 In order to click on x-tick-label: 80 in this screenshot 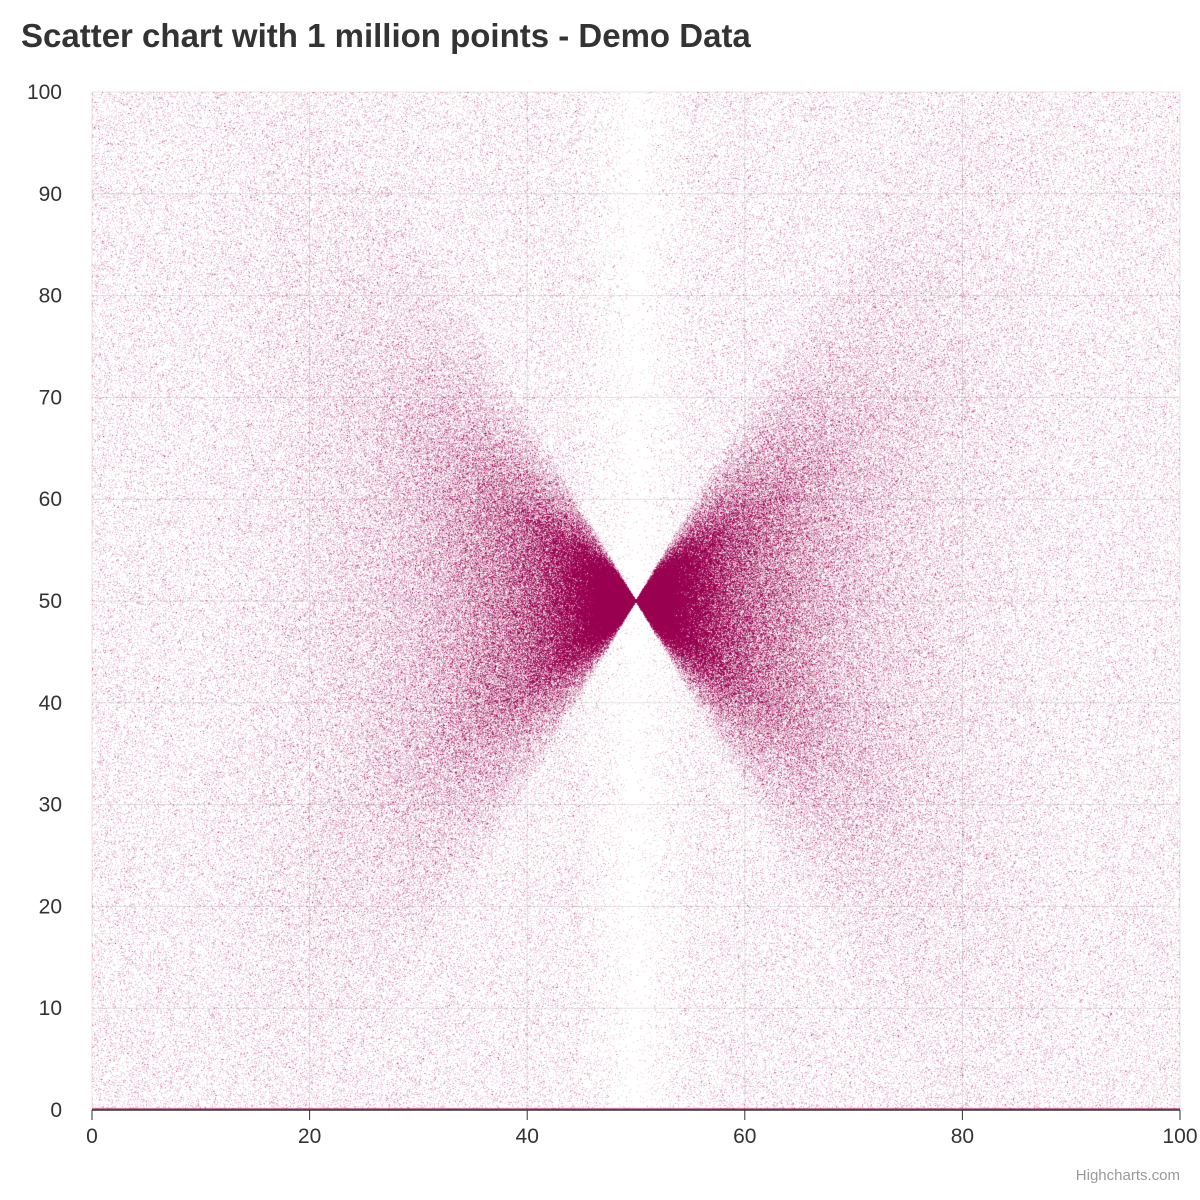, I will do `click(962, 1136)`.